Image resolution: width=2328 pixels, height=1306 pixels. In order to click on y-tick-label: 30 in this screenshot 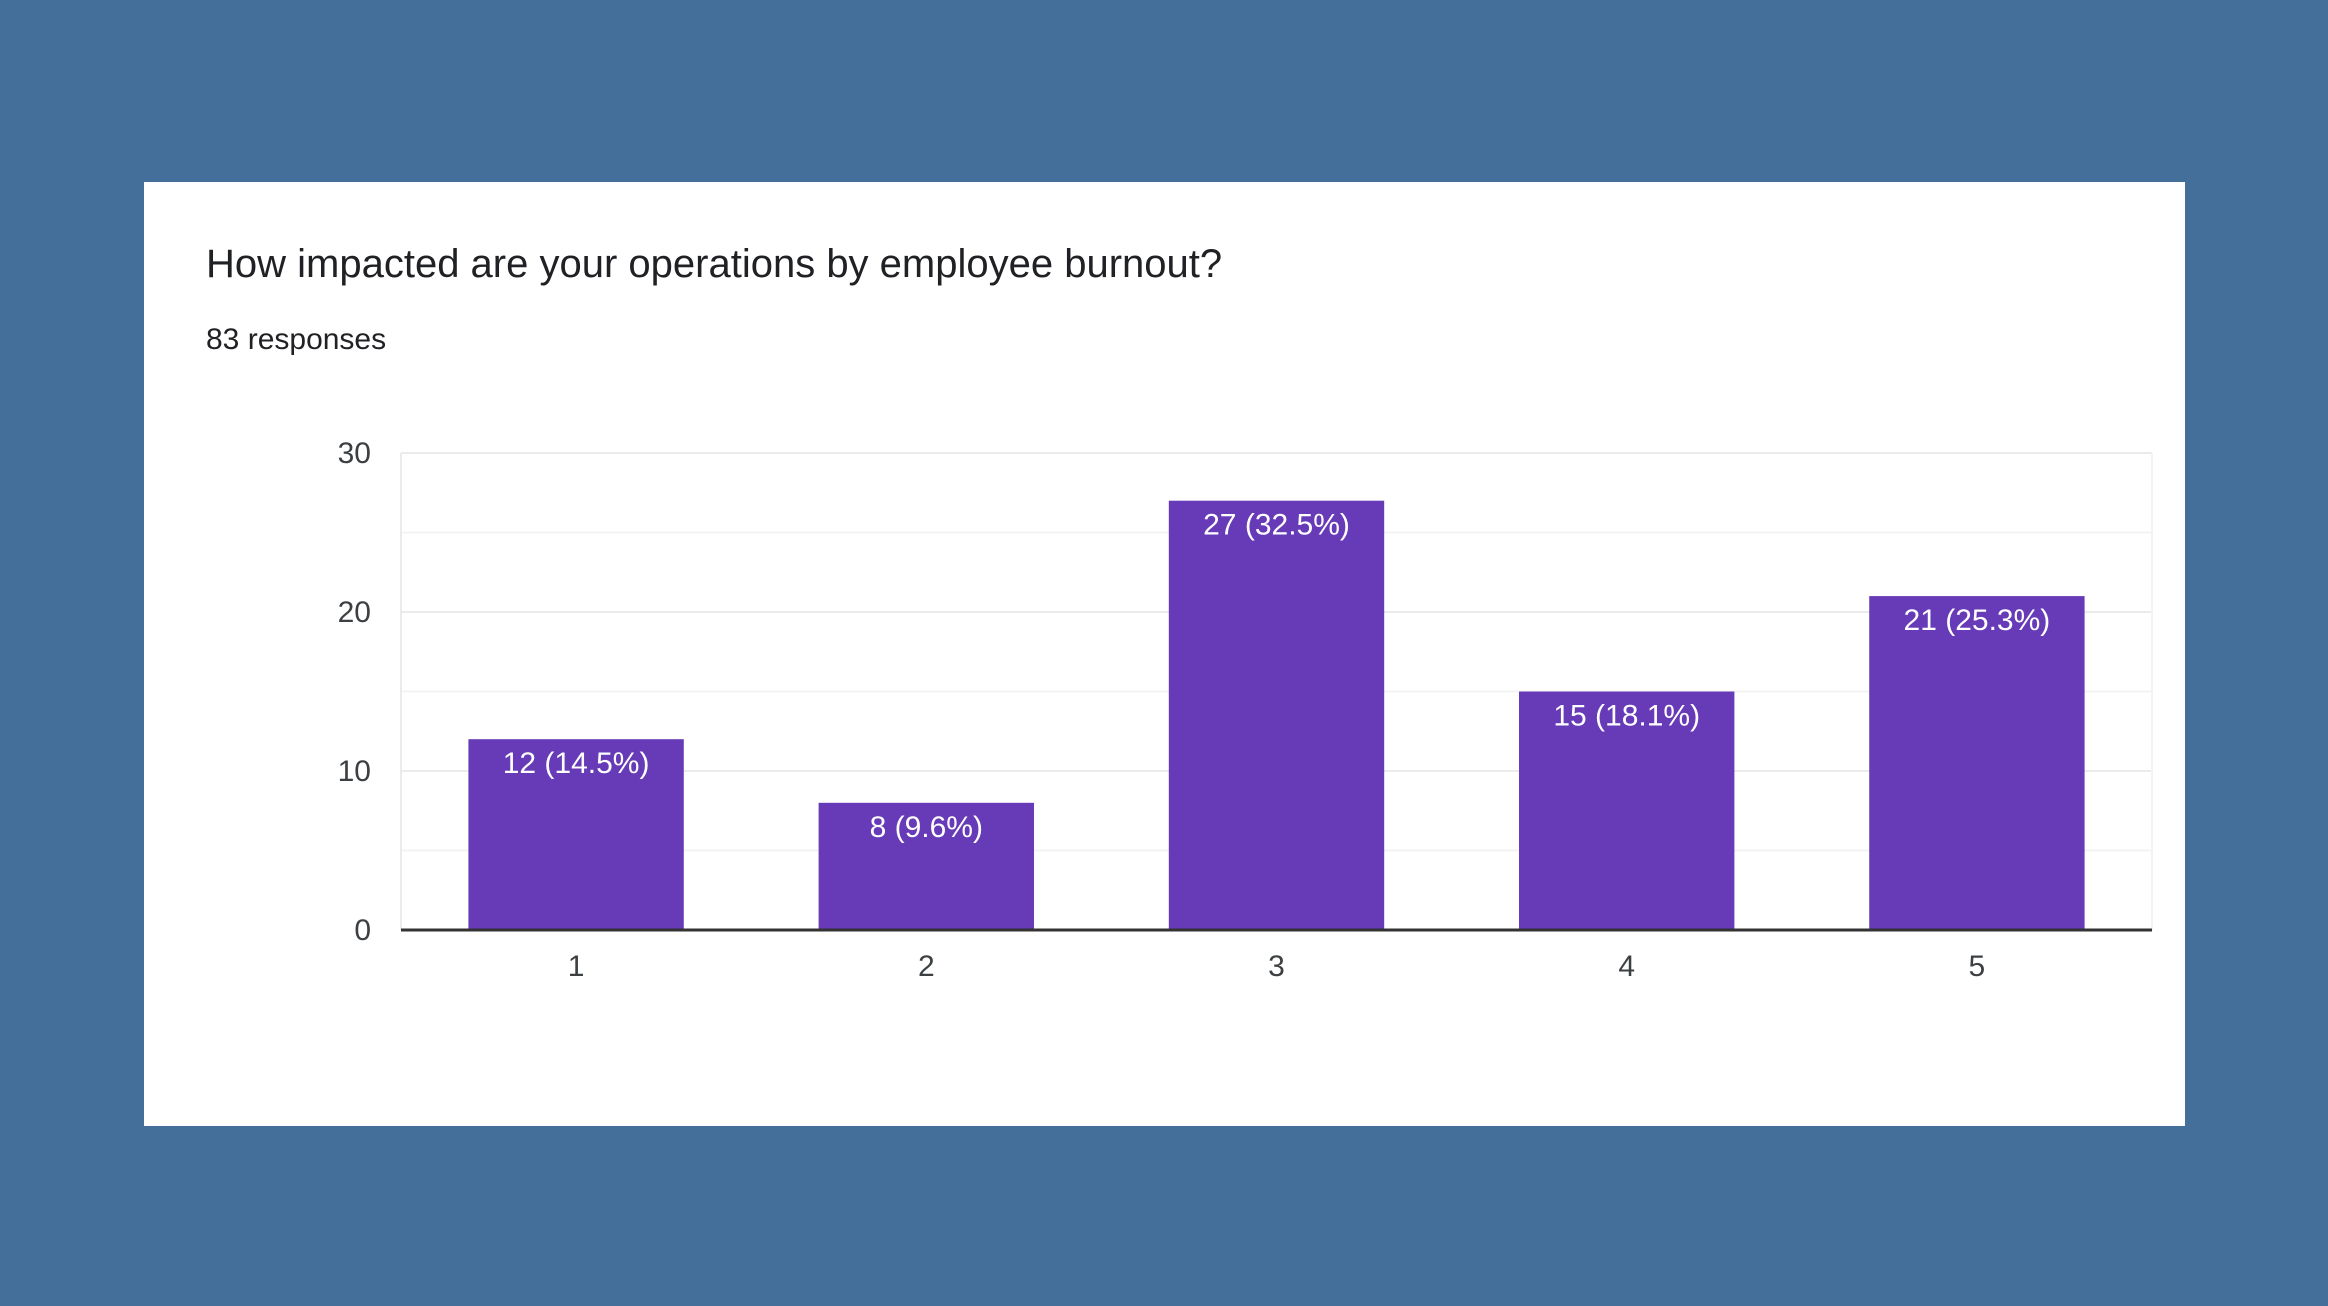, I will do `click(354, 453)`.